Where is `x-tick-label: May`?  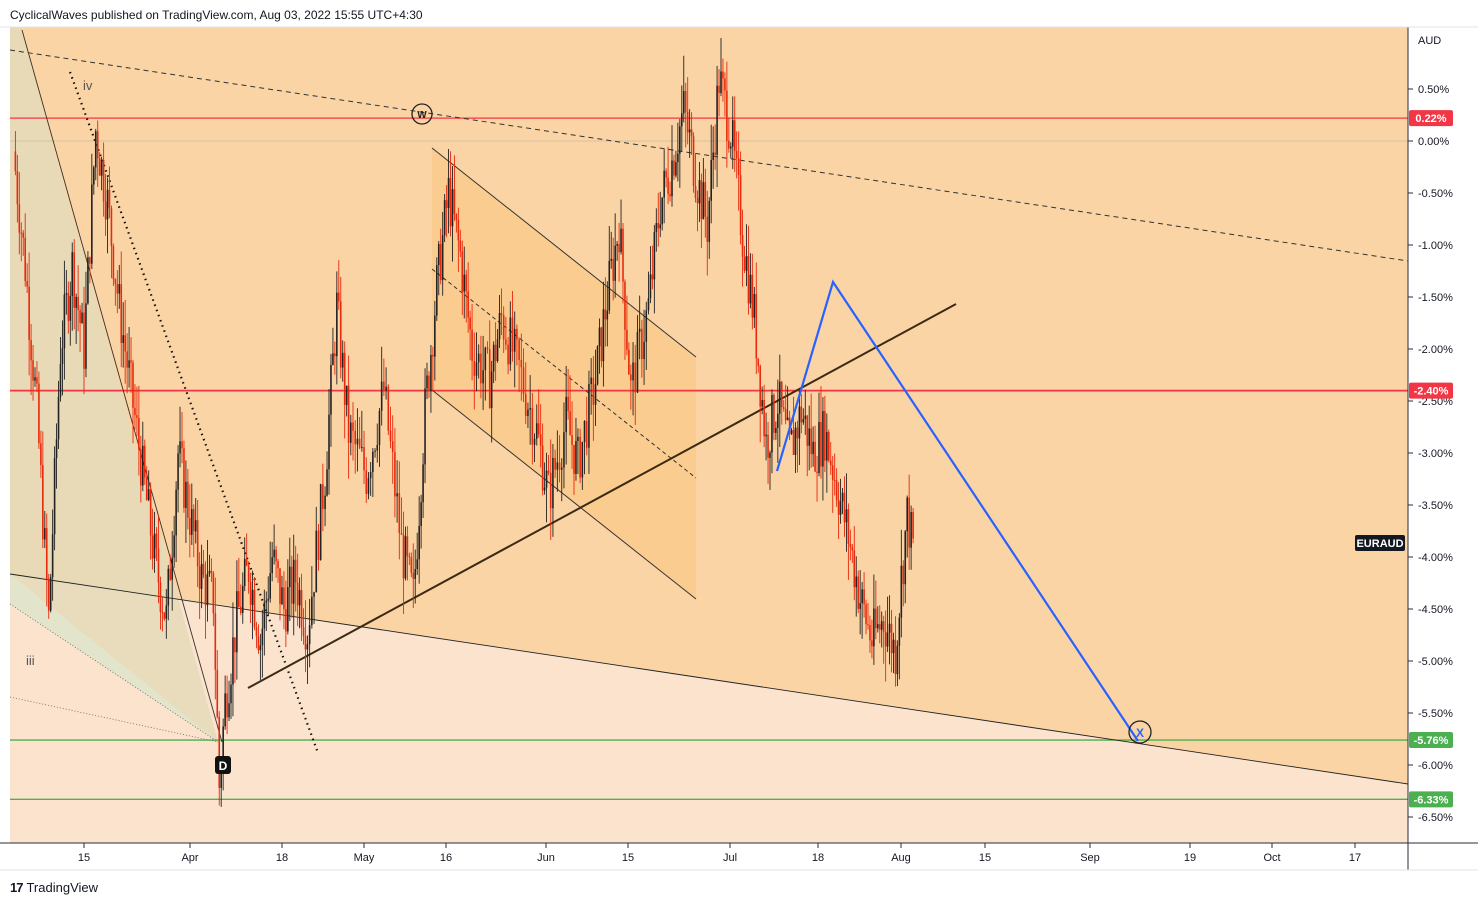
x-tick-label: May is located at coordinates (364, 858).